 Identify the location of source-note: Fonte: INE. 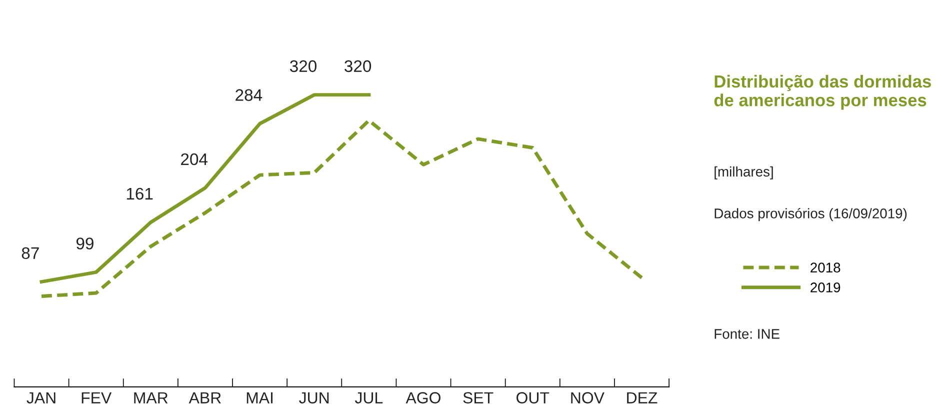
(747, 334).